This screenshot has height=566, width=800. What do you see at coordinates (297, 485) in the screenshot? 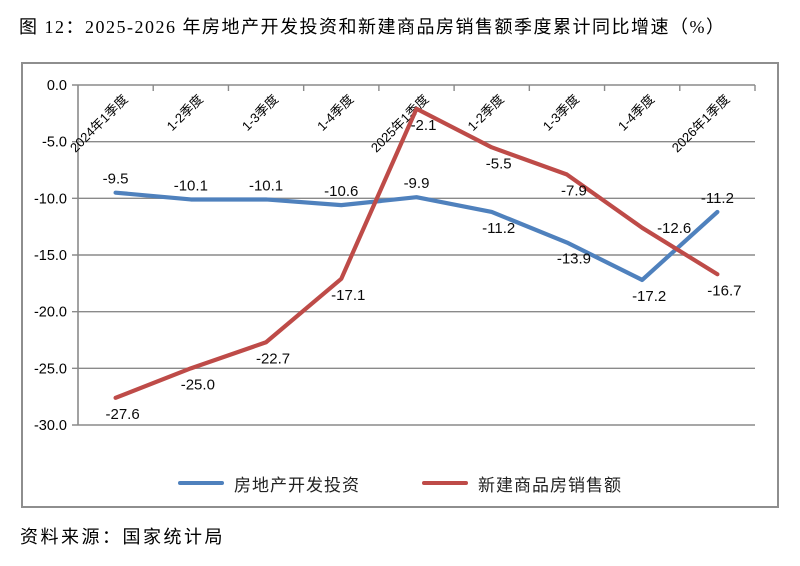
I see `legend-label: 房地产开发投资` at bounding box center [297, 485].